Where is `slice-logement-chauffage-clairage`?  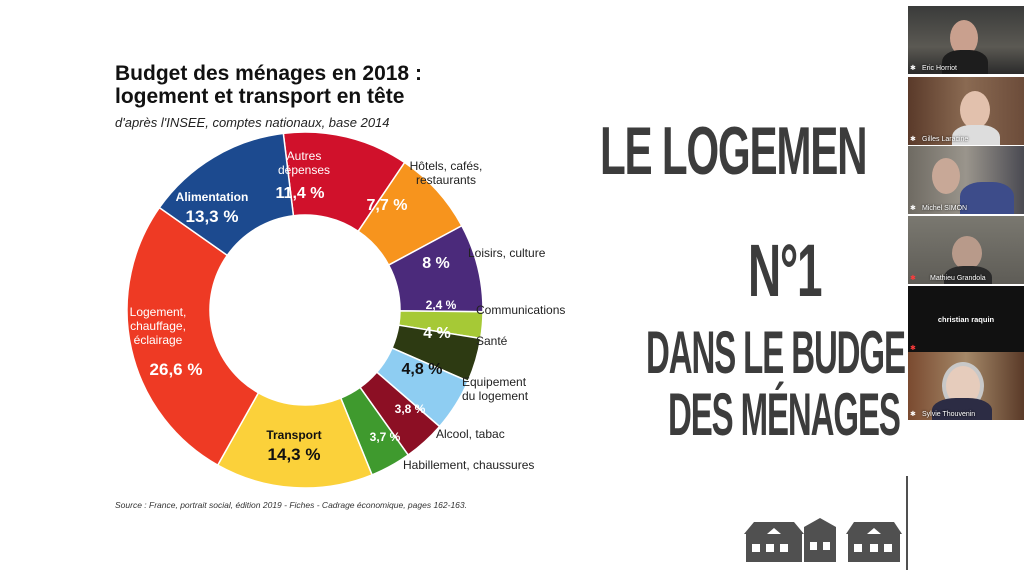 slice-logement-chauffage-clairage is located at coordinates (193, 336).